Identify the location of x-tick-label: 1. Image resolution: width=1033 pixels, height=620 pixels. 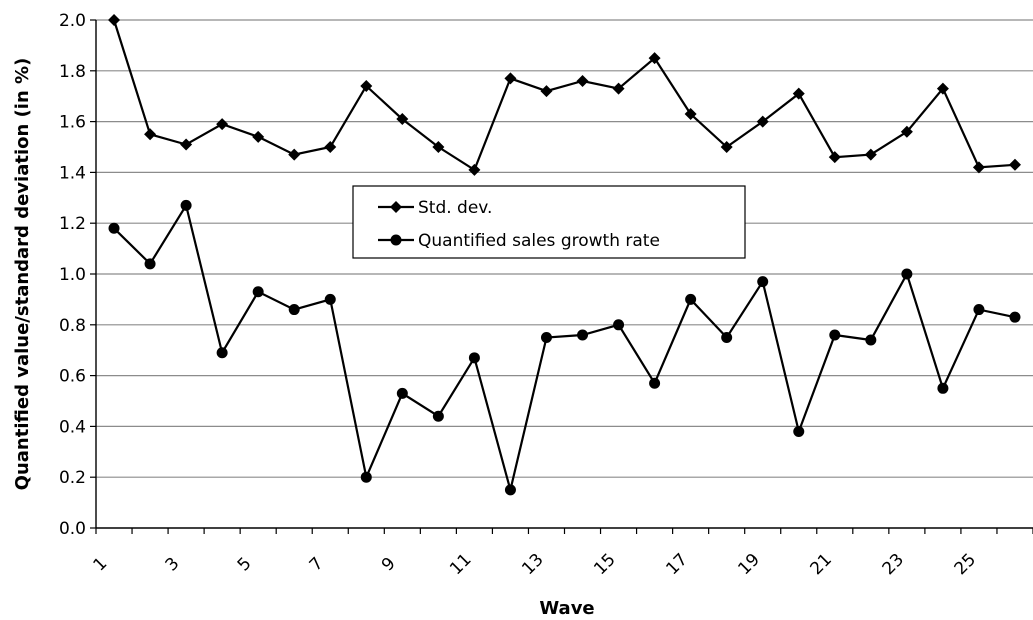
(101, 565).